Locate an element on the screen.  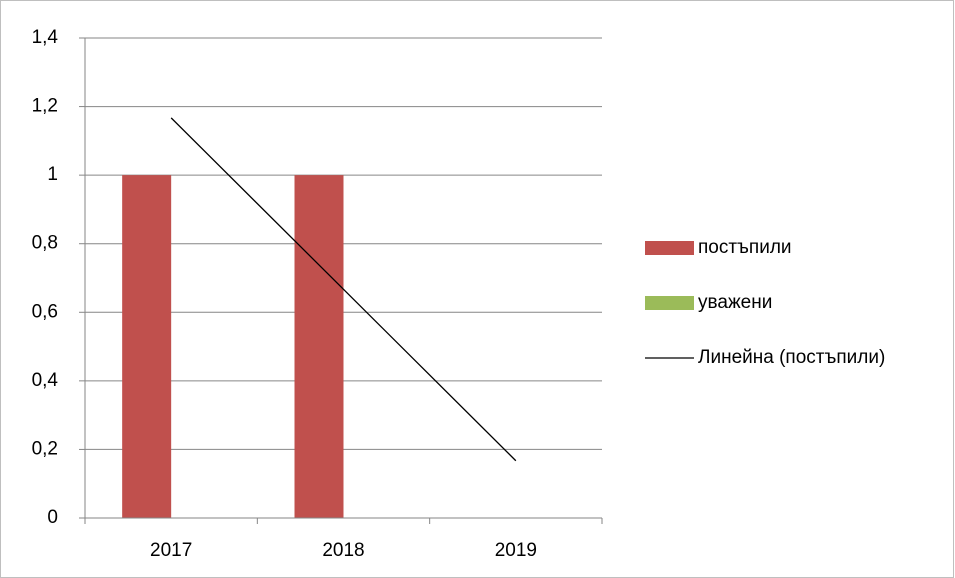
y-tick-label: 0 is located at coordinates (52, 517).